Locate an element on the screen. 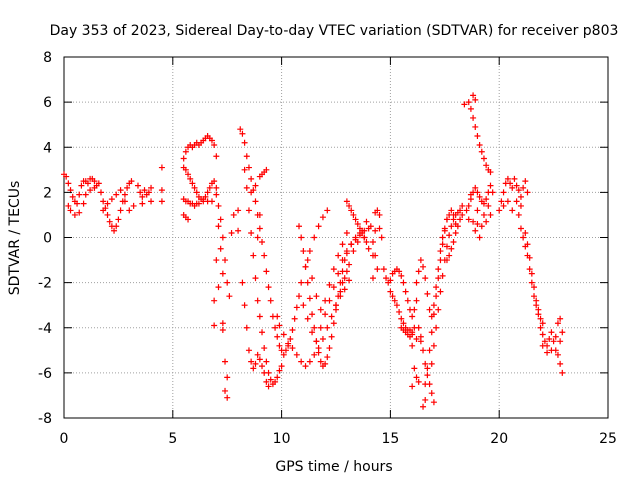 This screenshot has height=480, width=640. y-tick-label: 2 is located at coordinates (47, 193).